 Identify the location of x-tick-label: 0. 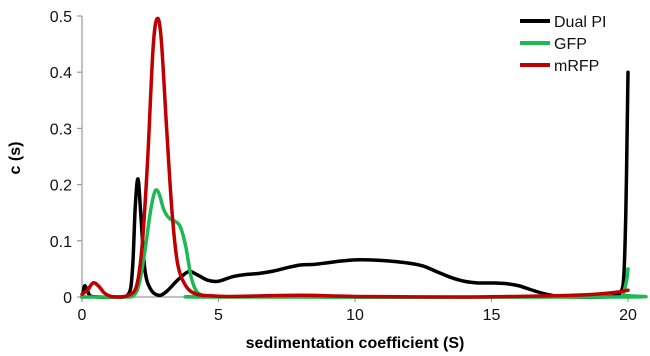
(82, 315).